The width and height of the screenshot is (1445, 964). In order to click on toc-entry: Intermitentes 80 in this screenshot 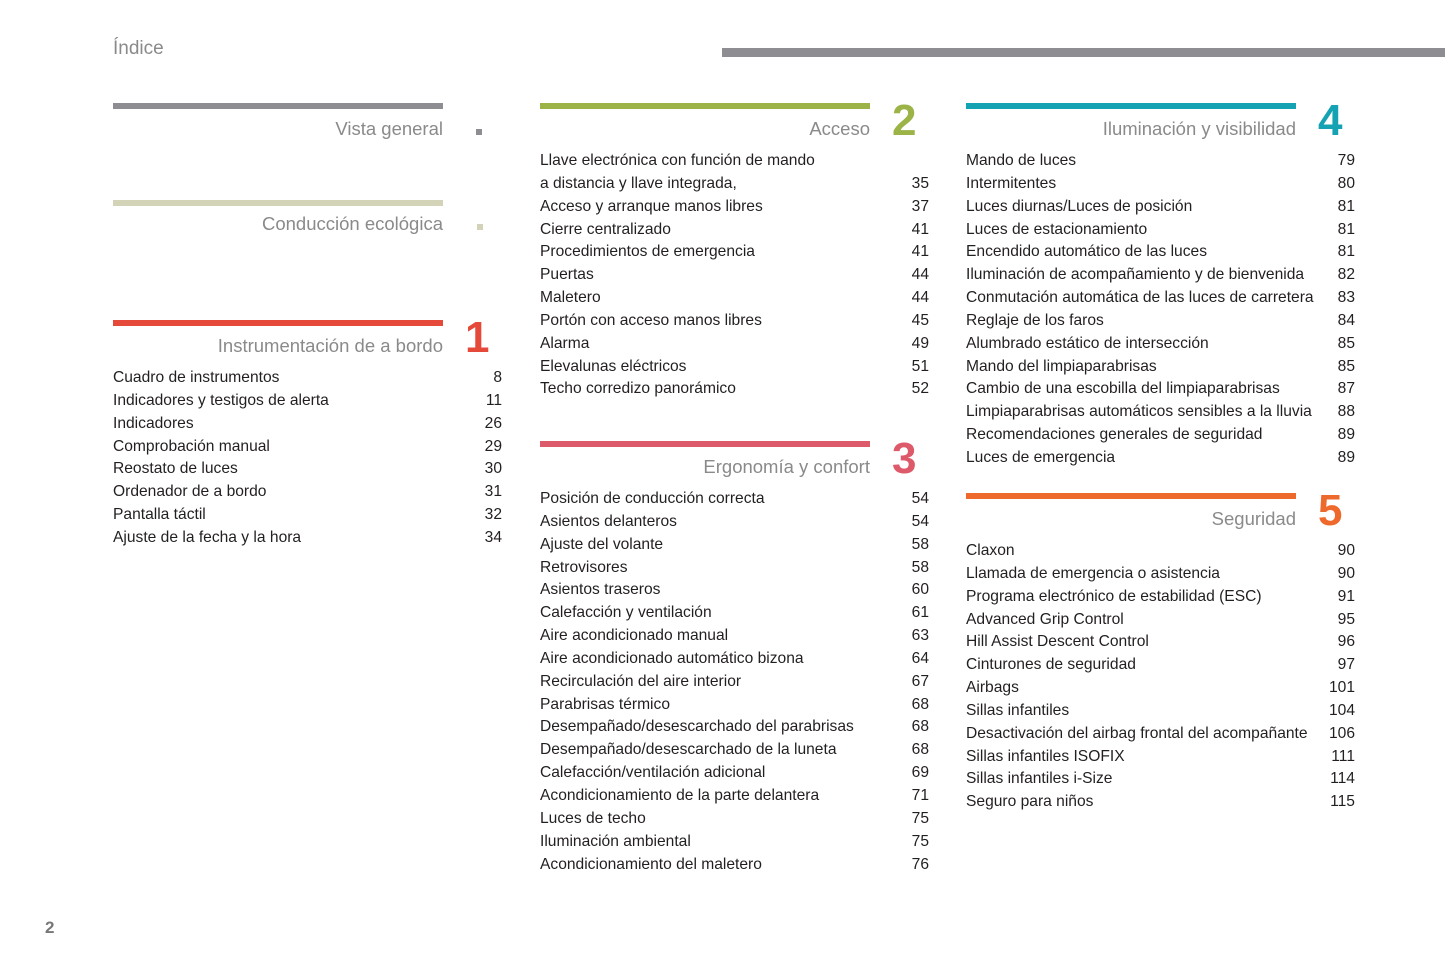, I will do `click(1160, 184)`.